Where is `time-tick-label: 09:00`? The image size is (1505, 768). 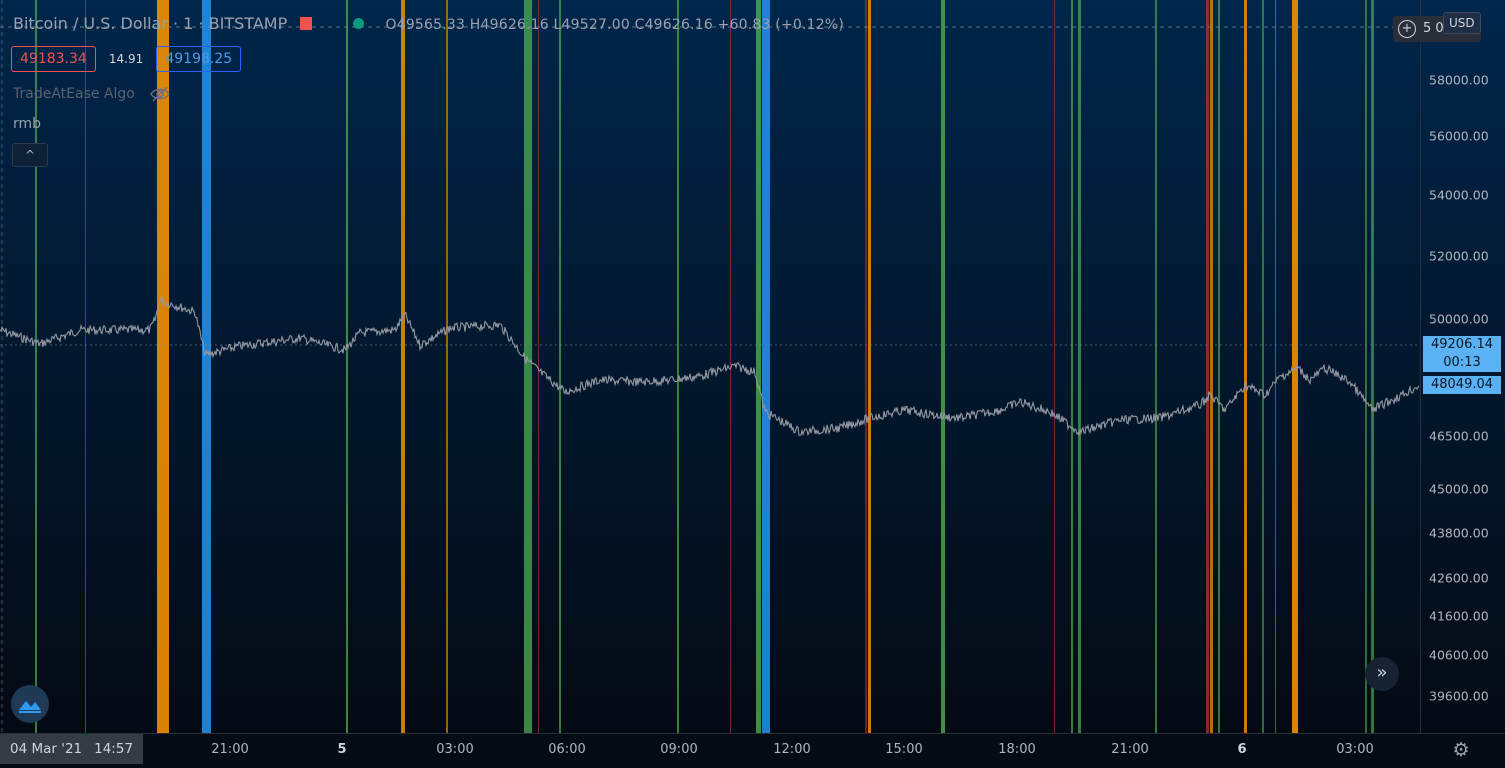 time-tick-label: 09:00 is located at coordinates (679, 749).